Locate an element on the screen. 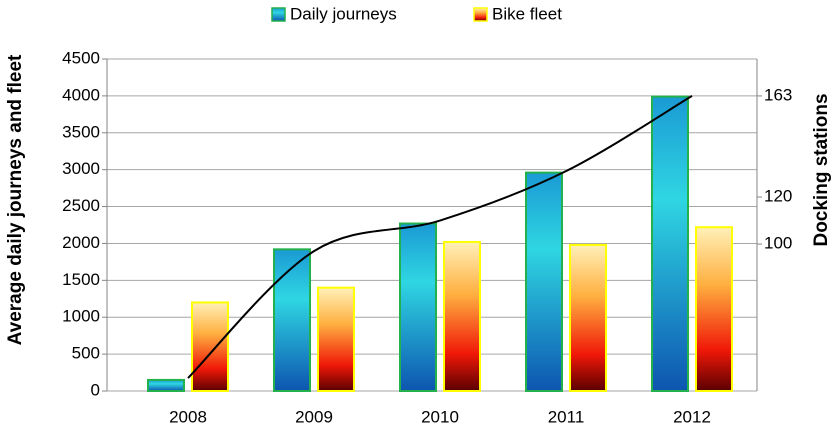 The height and width of the screenshot is (444, 838). x-tick-label: 2008 is located at coordinates (188, 416).